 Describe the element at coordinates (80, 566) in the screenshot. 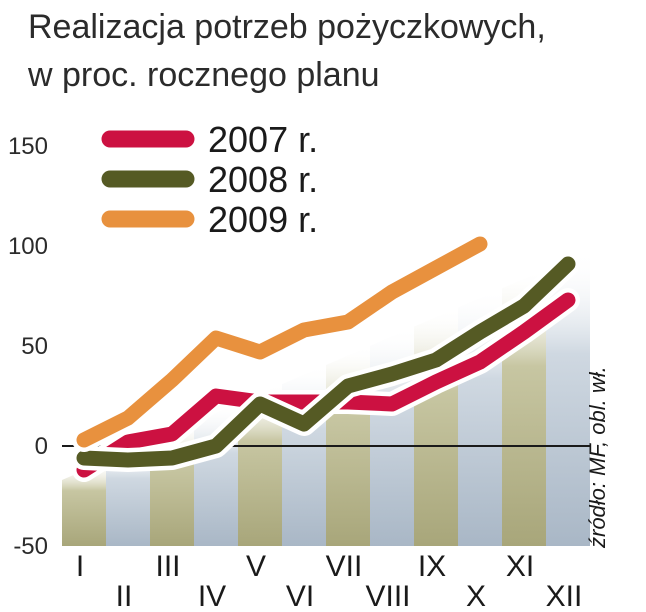

I see `x-tick-label: I` at that location.